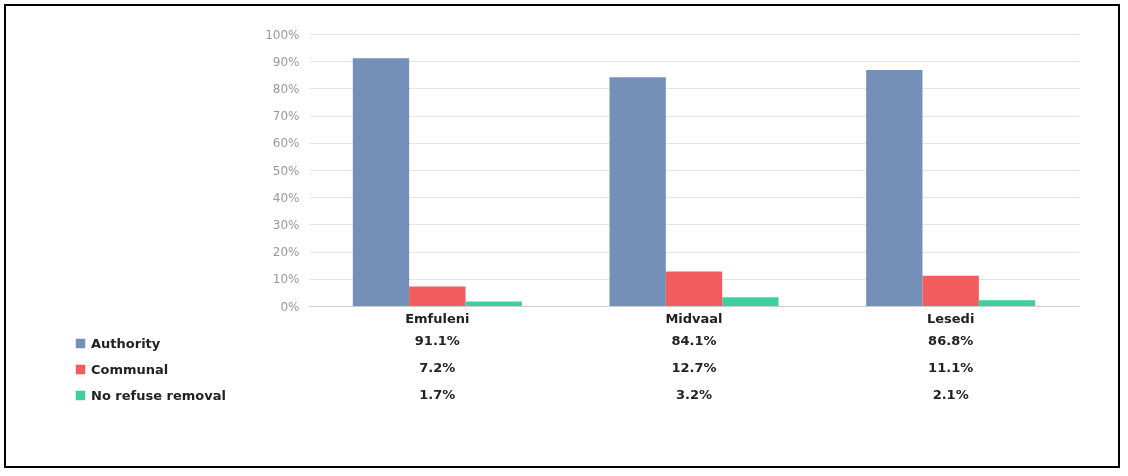  I want to click on y-tick-label: 0%, so click(290, 306).